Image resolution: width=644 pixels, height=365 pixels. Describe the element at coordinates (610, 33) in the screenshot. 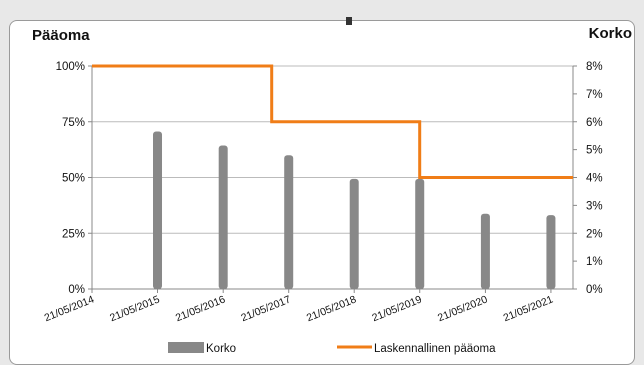

I see `right-axis-title: Korko` at that location.